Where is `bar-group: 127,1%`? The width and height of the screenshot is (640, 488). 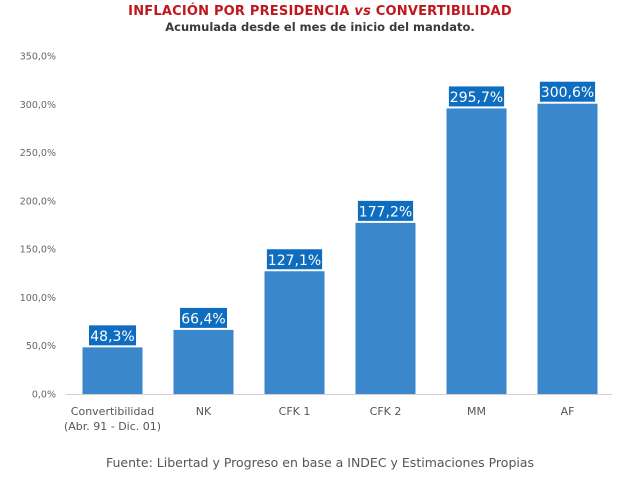 bar-group: 127,1% is located at coordinates (294, 321).